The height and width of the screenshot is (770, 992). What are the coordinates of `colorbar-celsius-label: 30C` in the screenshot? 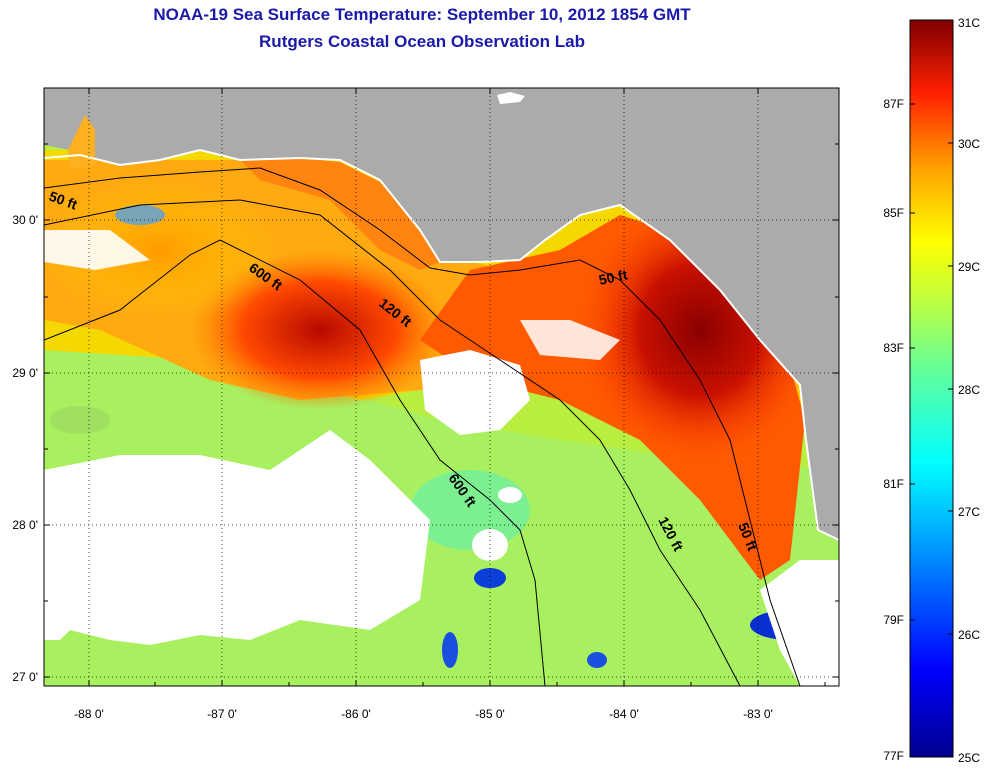 It's located at (969, 144).